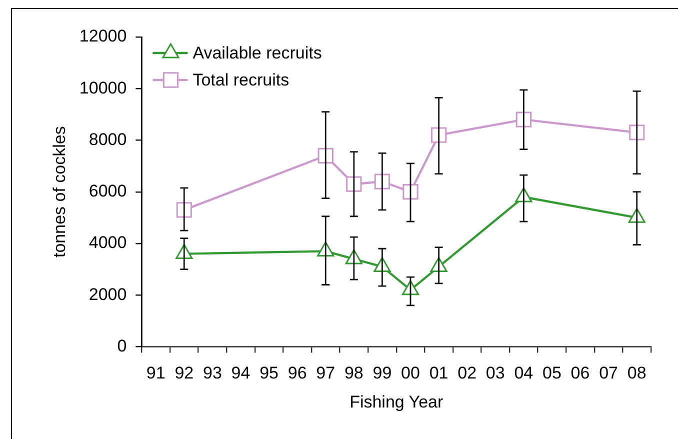 The width and height of the screenshot is (678, 439). What do you see at coordinates (467, 373) in the screenshot?
I see `x-tick-label: 02` at bounding box center [467, 373].